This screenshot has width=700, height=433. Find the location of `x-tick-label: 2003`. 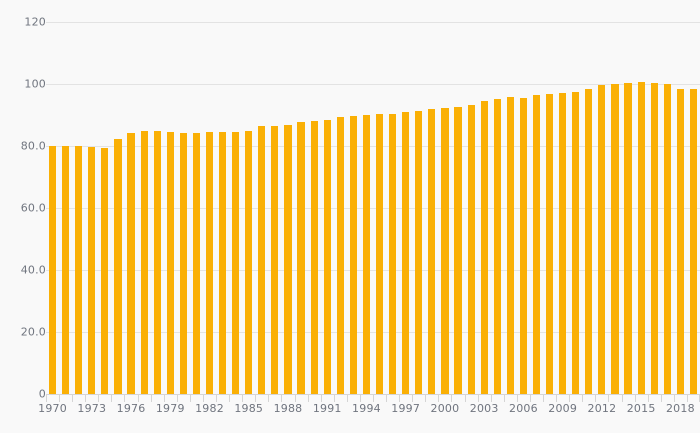

x-tick-label: 2003 is located at coordinates (484, 408).